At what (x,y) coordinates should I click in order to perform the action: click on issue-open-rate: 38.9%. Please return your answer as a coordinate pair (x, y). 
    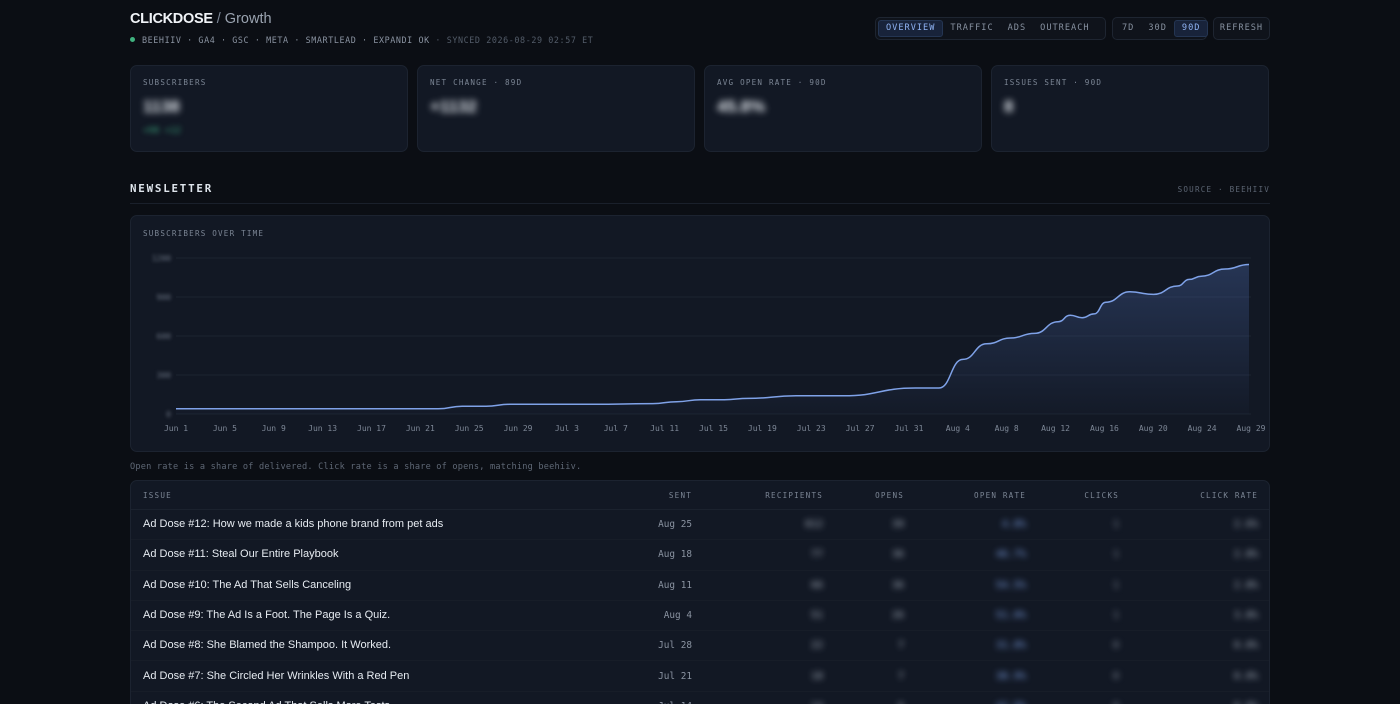
    Looking at the image, I should click on (1010, 676).